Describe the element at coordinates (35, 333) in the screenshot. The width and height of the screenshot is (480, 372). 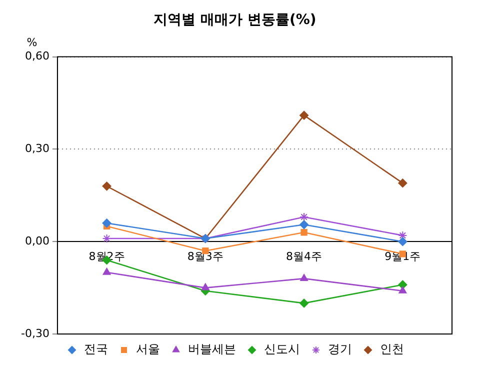
I see `y-tick-label: -0,30` at that location.